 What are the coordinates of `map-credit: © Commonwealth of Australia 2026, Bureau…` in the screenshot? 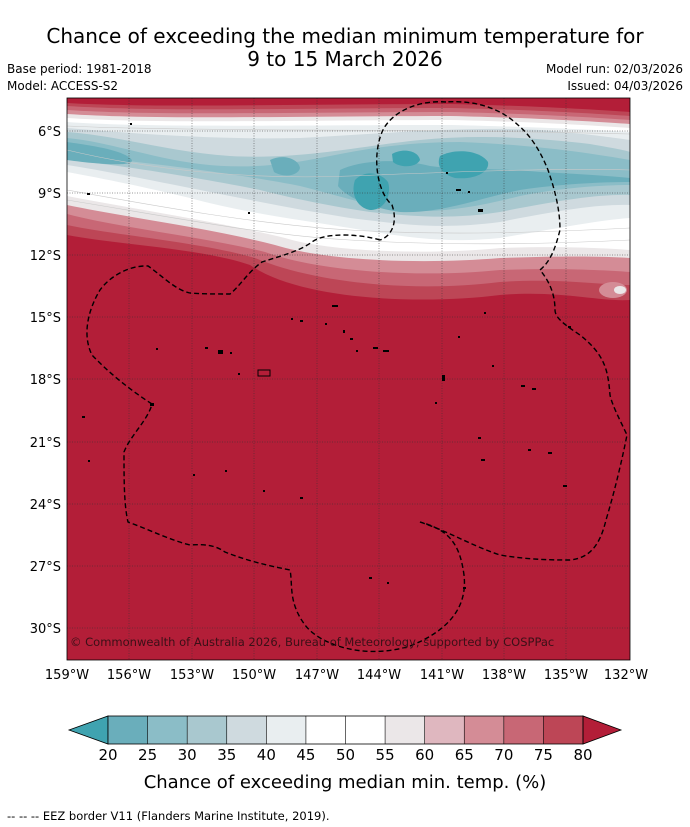 It's located at (312, 642).